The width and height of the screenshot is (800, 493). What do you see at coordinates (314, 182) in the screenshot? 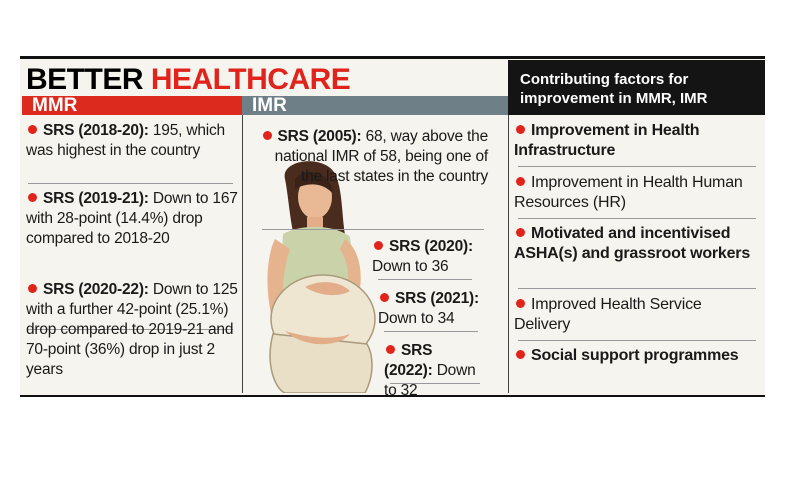
I see `fringe` at bounding box center [314, 182].